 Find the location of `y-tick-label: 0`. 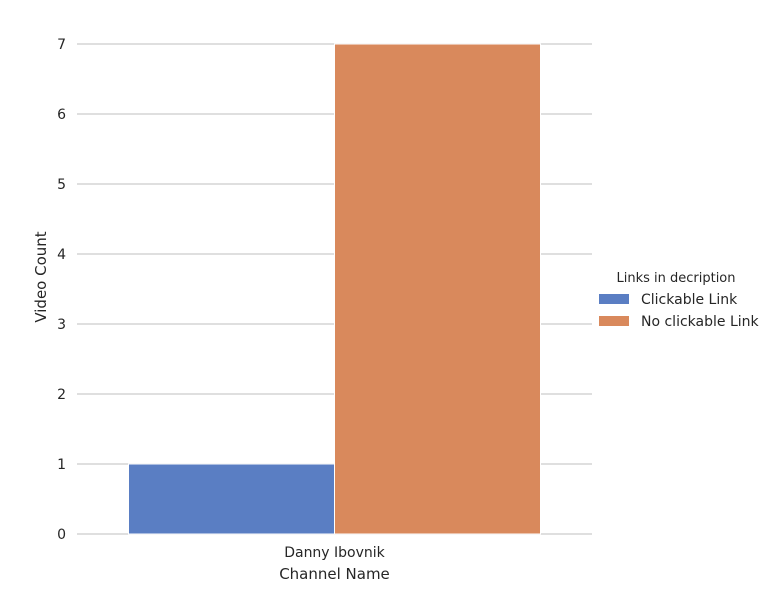

y-tick-label: 0 is located at coordinates (61, 535).